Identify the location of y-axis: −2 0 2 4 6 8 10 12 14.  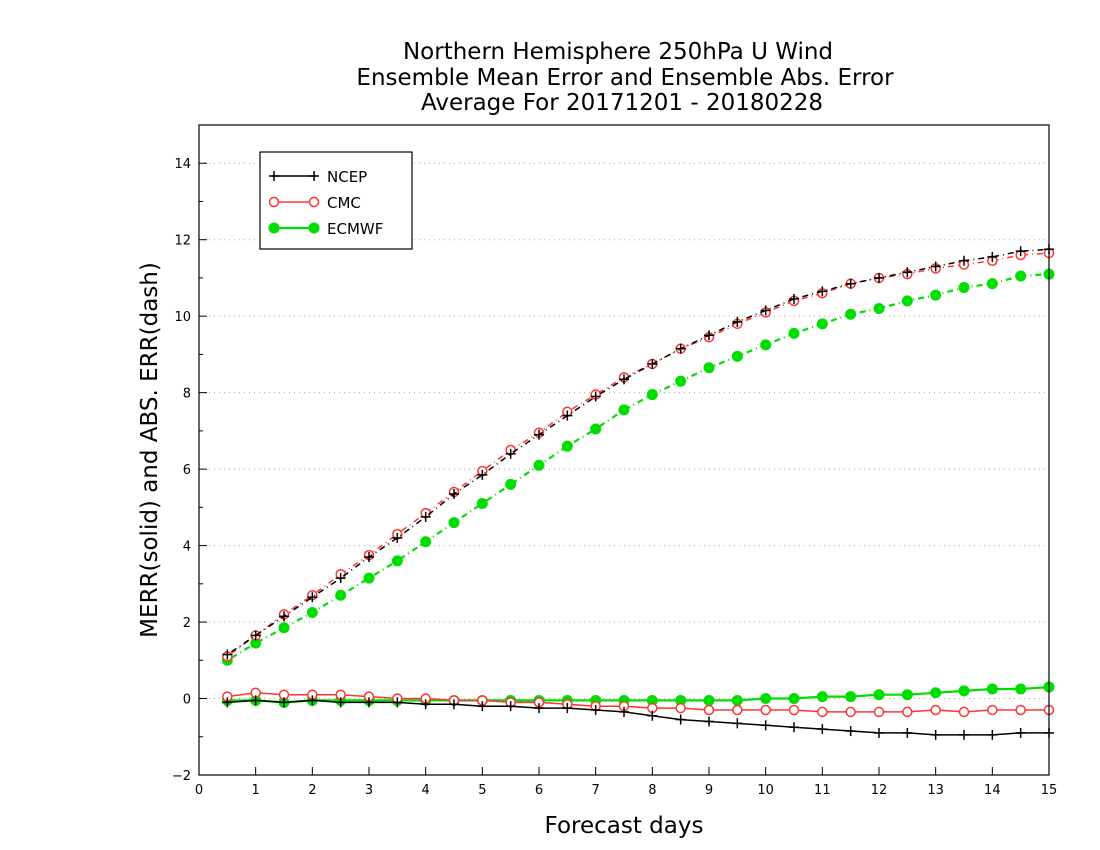
(189, 470).